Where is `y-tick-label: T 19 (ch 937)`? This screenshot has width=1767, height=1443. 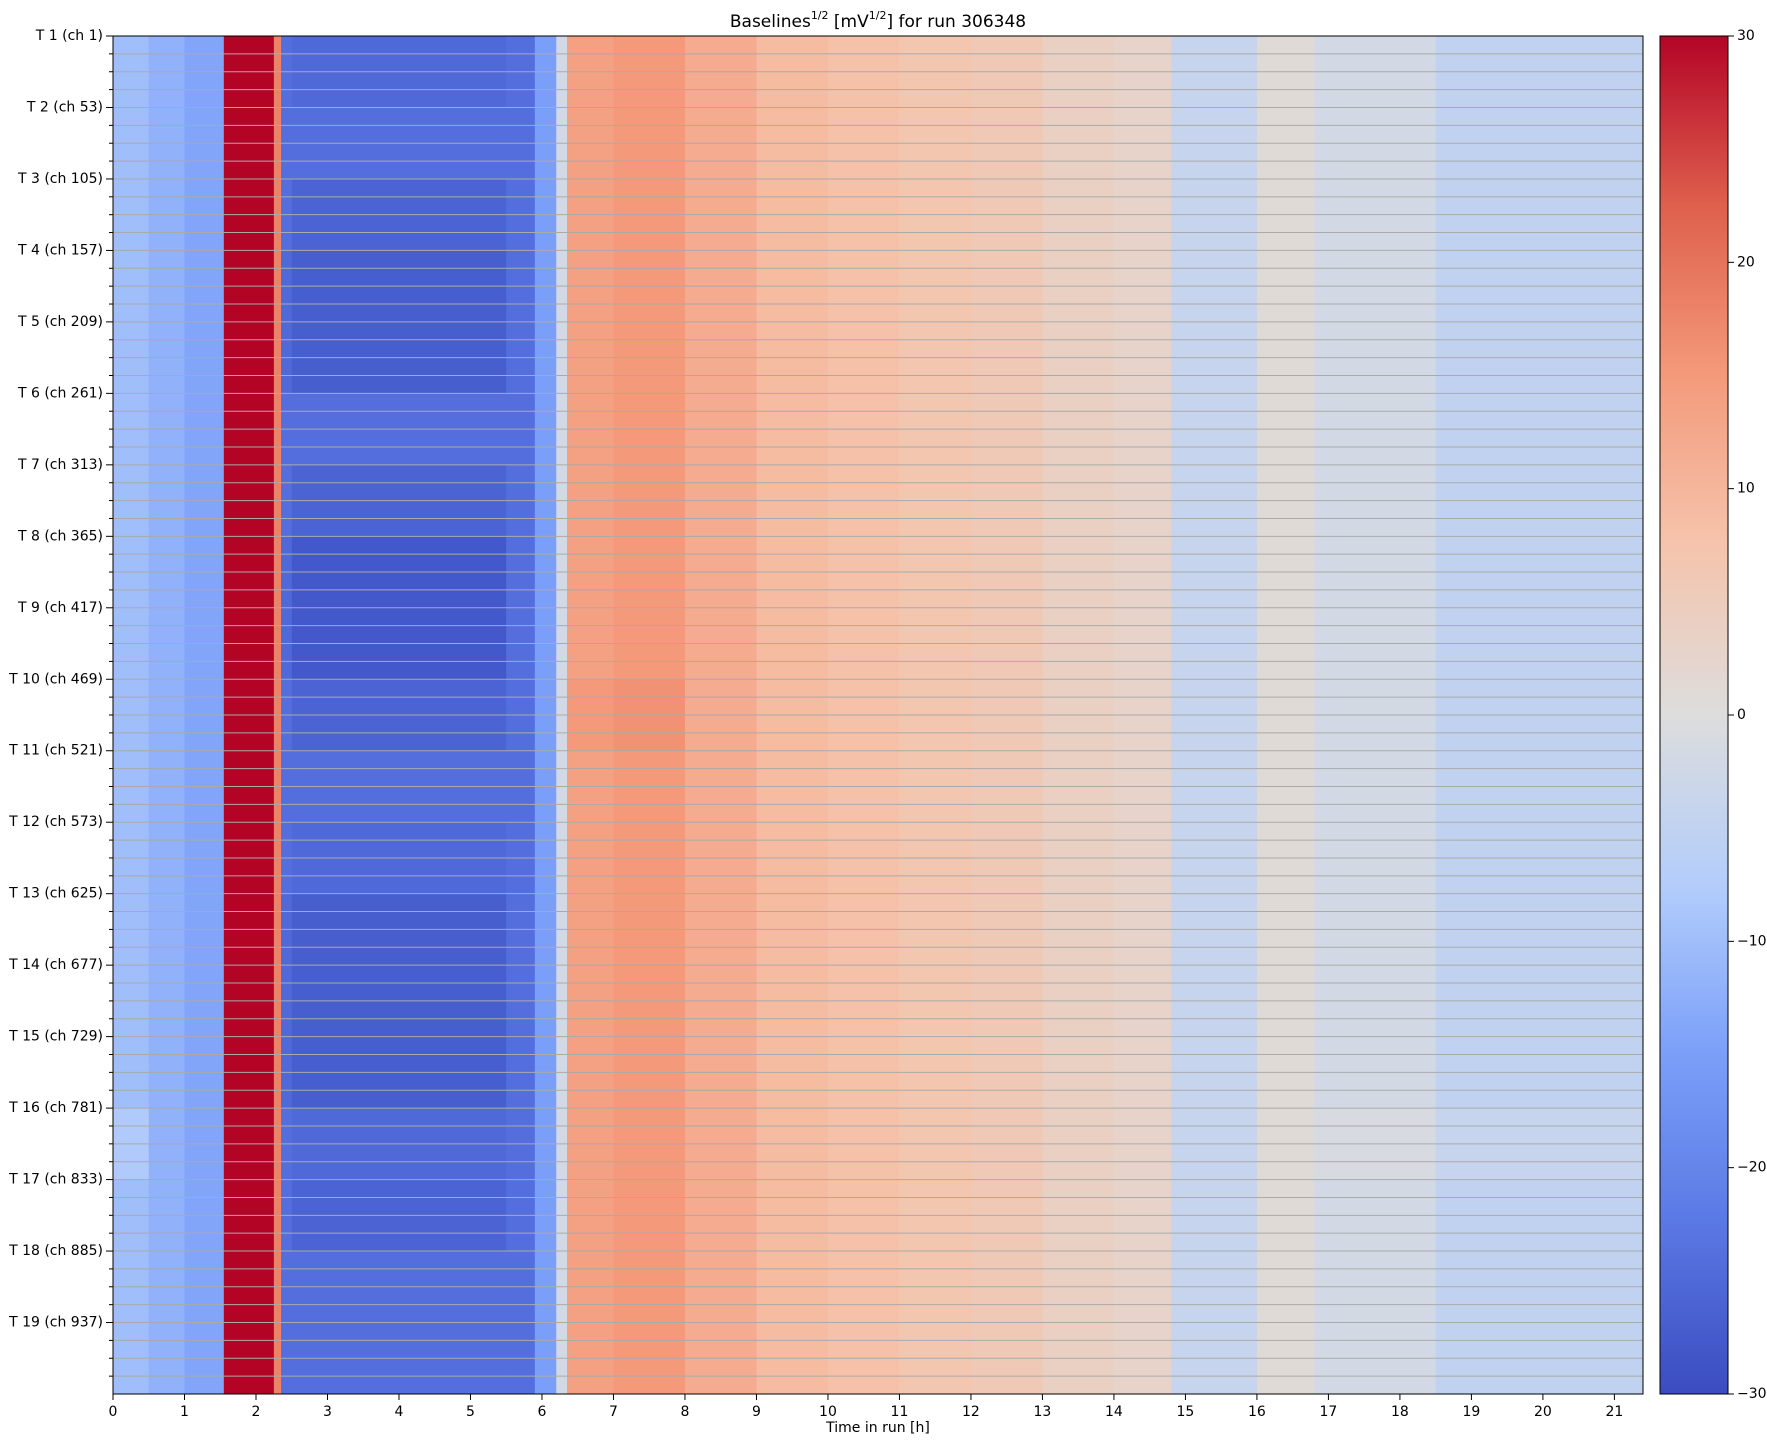
y-tick-label: T 19 (ch 937) is located at coordinates (55, 1323).